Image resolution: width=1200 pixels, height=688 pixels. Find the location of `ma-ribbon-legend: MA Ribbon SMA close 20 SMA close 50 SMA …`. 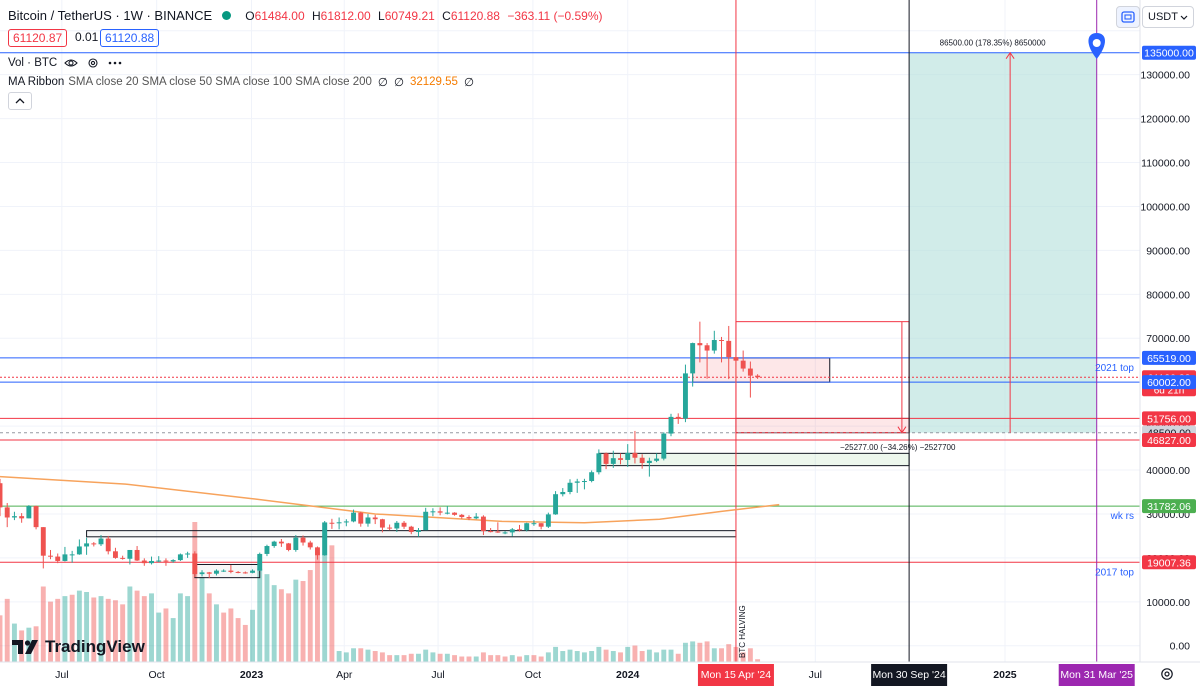

ma-ribbon-legend: MA Ribbon SMA close 20 SMA close 50 SMA … is located at coordinates (241, 82).